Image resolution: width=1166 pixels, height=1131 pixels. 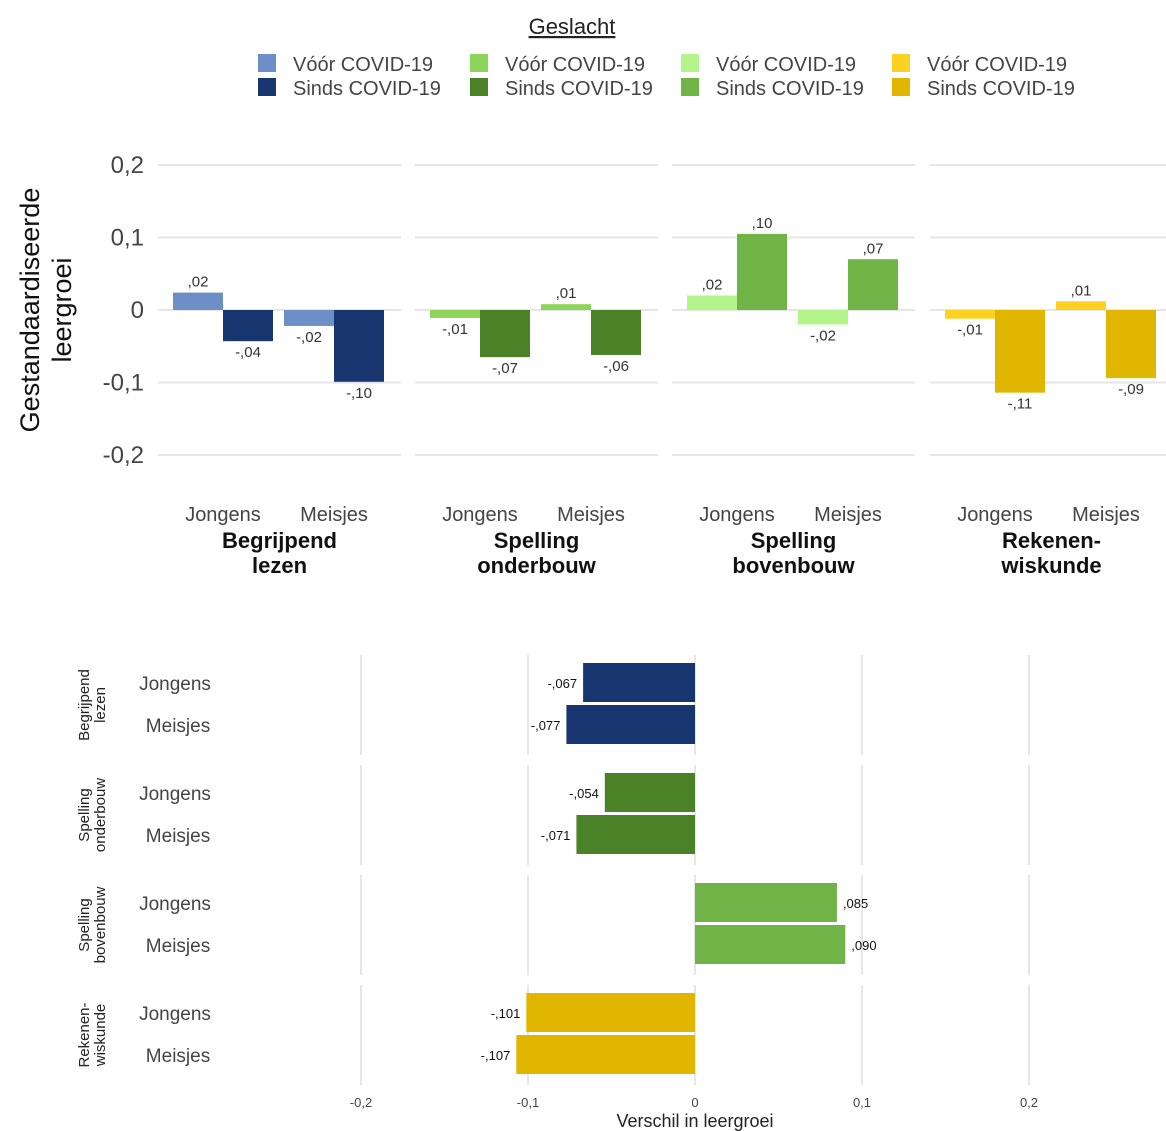 I want to click on facet-strip-label: Spellingonderbouw, so click(x=92, y=815).